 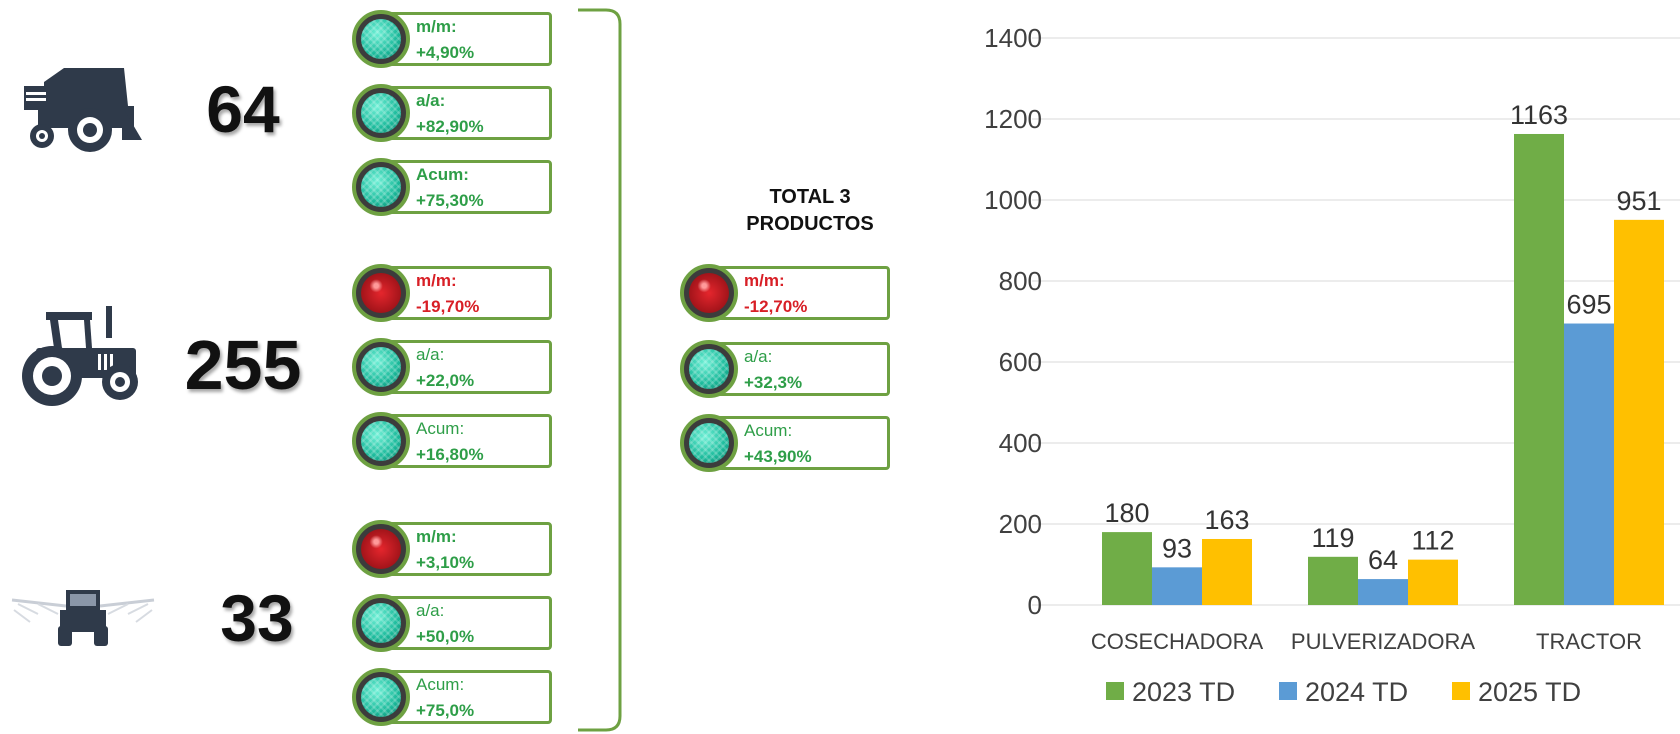 I want to click on tractor-acum-indicator: Acum: +16,80%, so click(x=466, y=441).